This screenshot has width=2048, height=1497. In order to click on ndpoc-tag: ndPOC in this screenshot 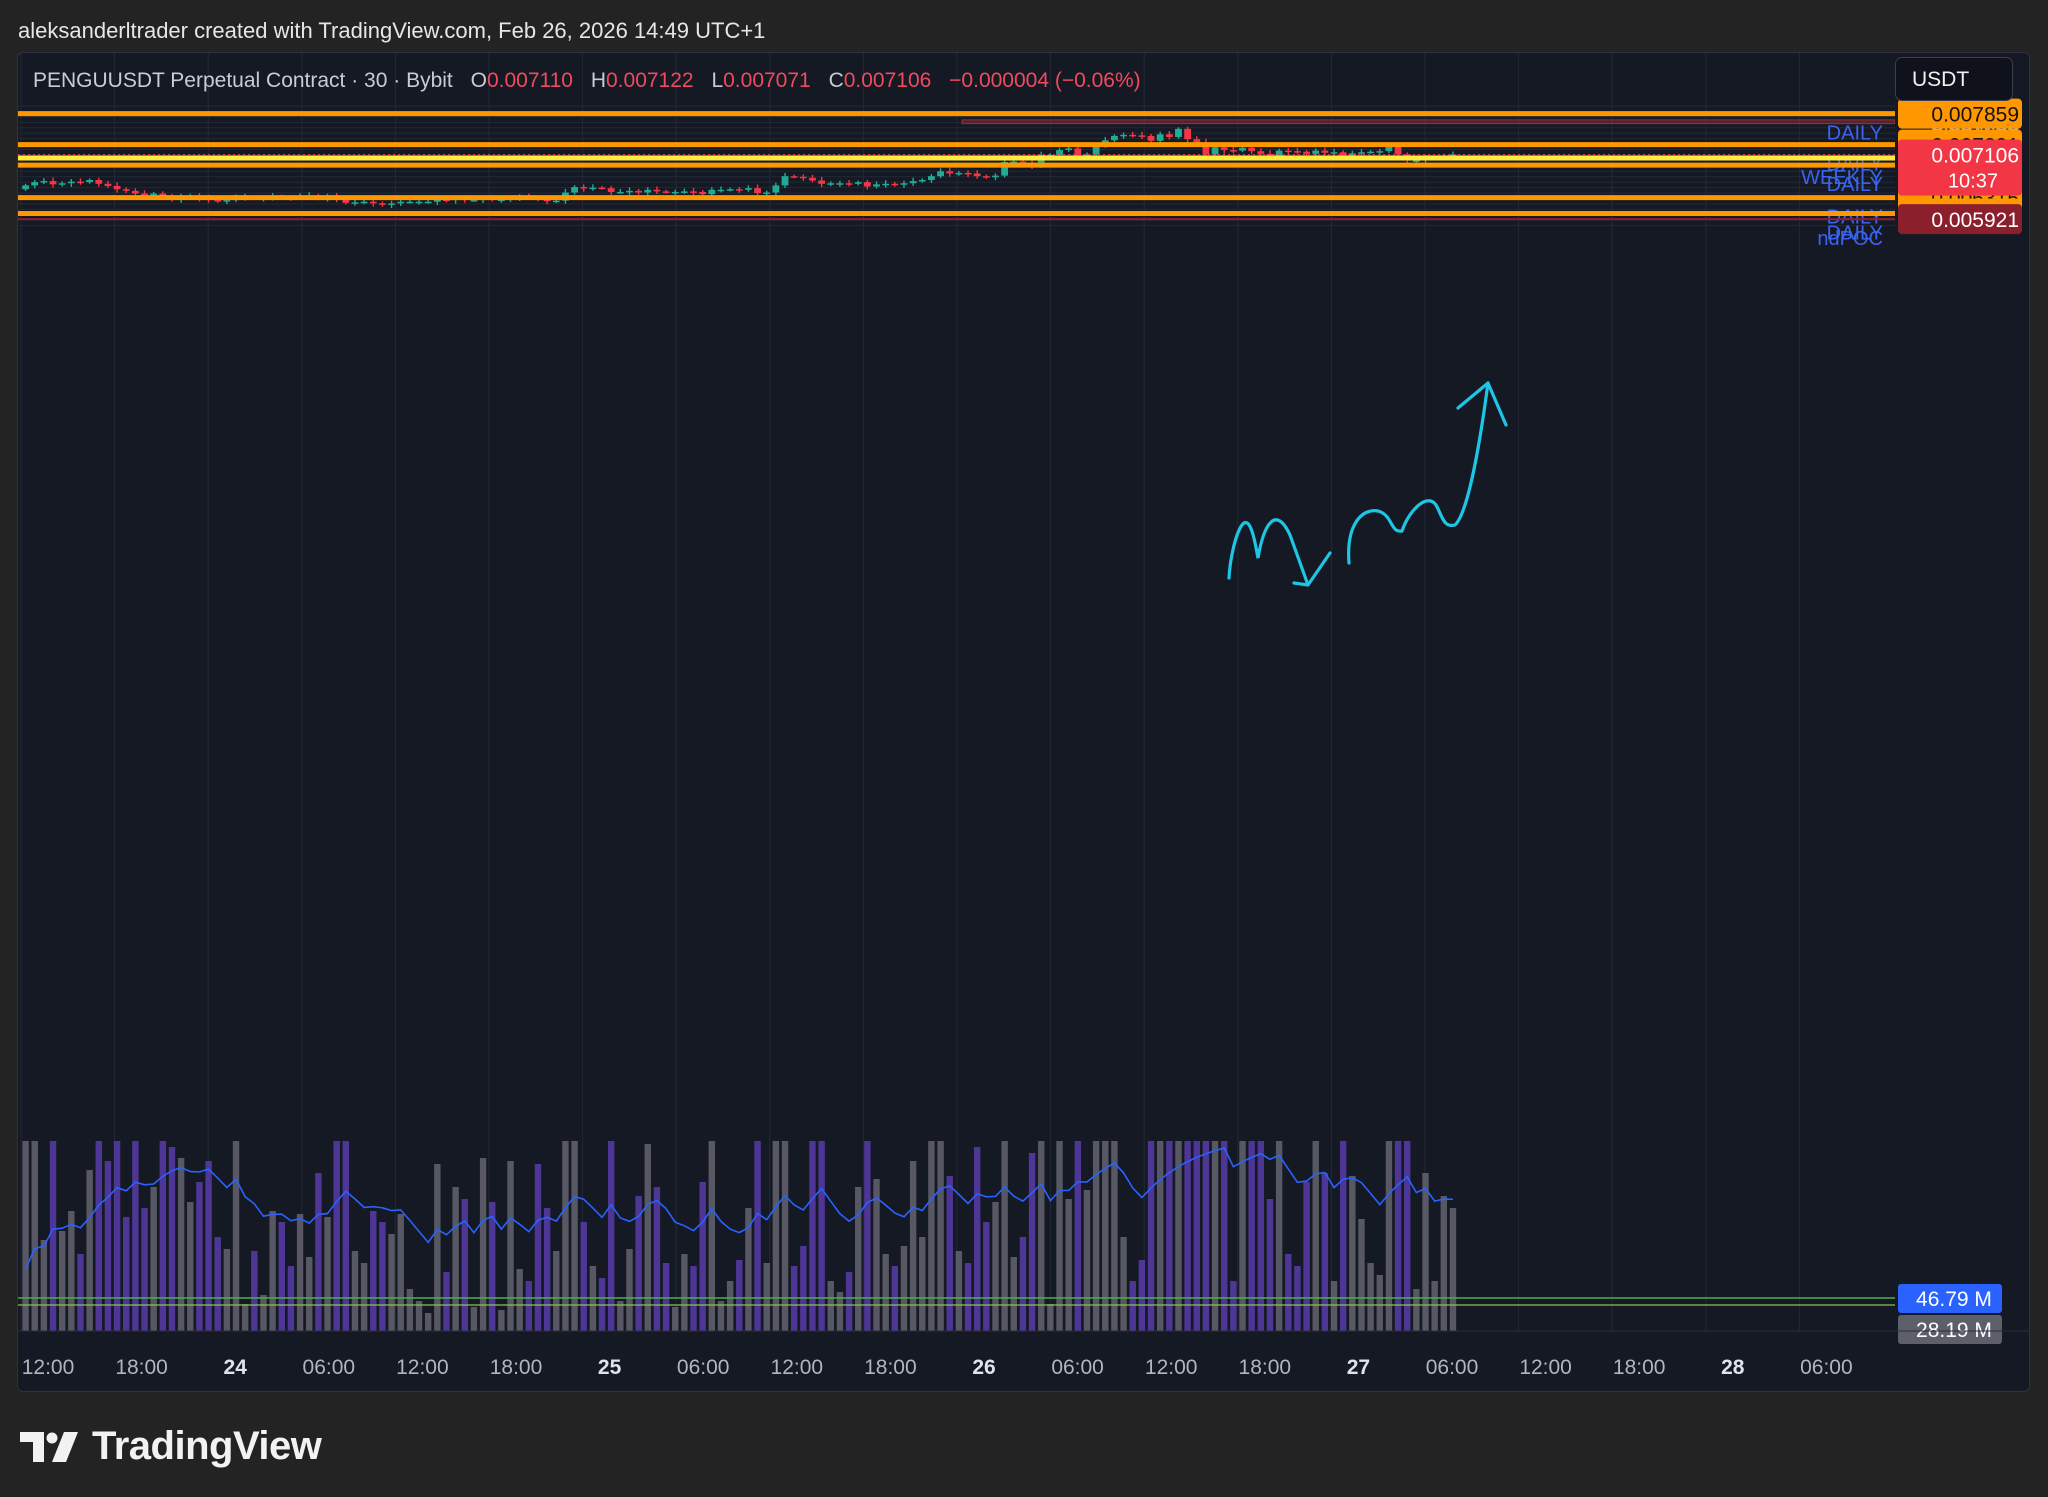, I will do `click(1850, 239)`.